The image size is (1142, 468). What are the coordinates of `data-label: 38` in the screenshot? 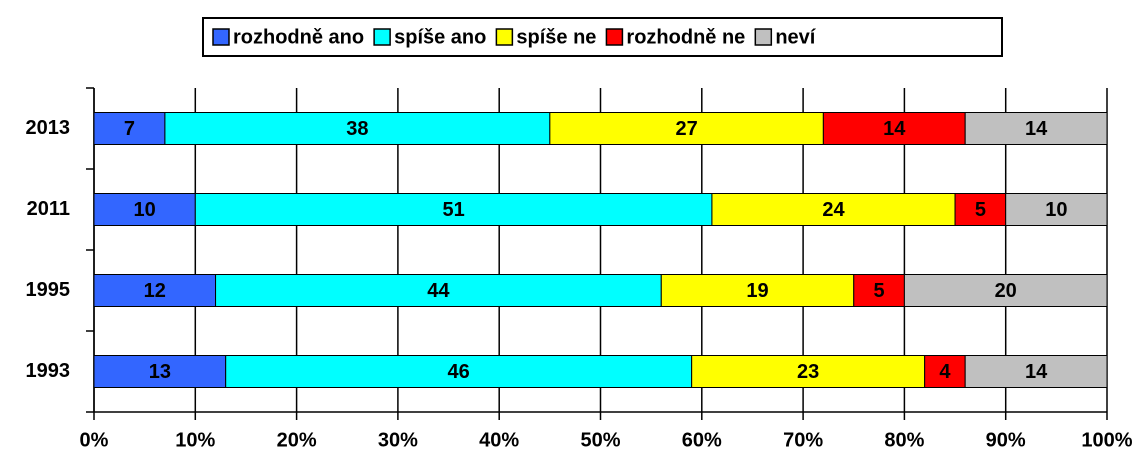 It's located at (357, 129).